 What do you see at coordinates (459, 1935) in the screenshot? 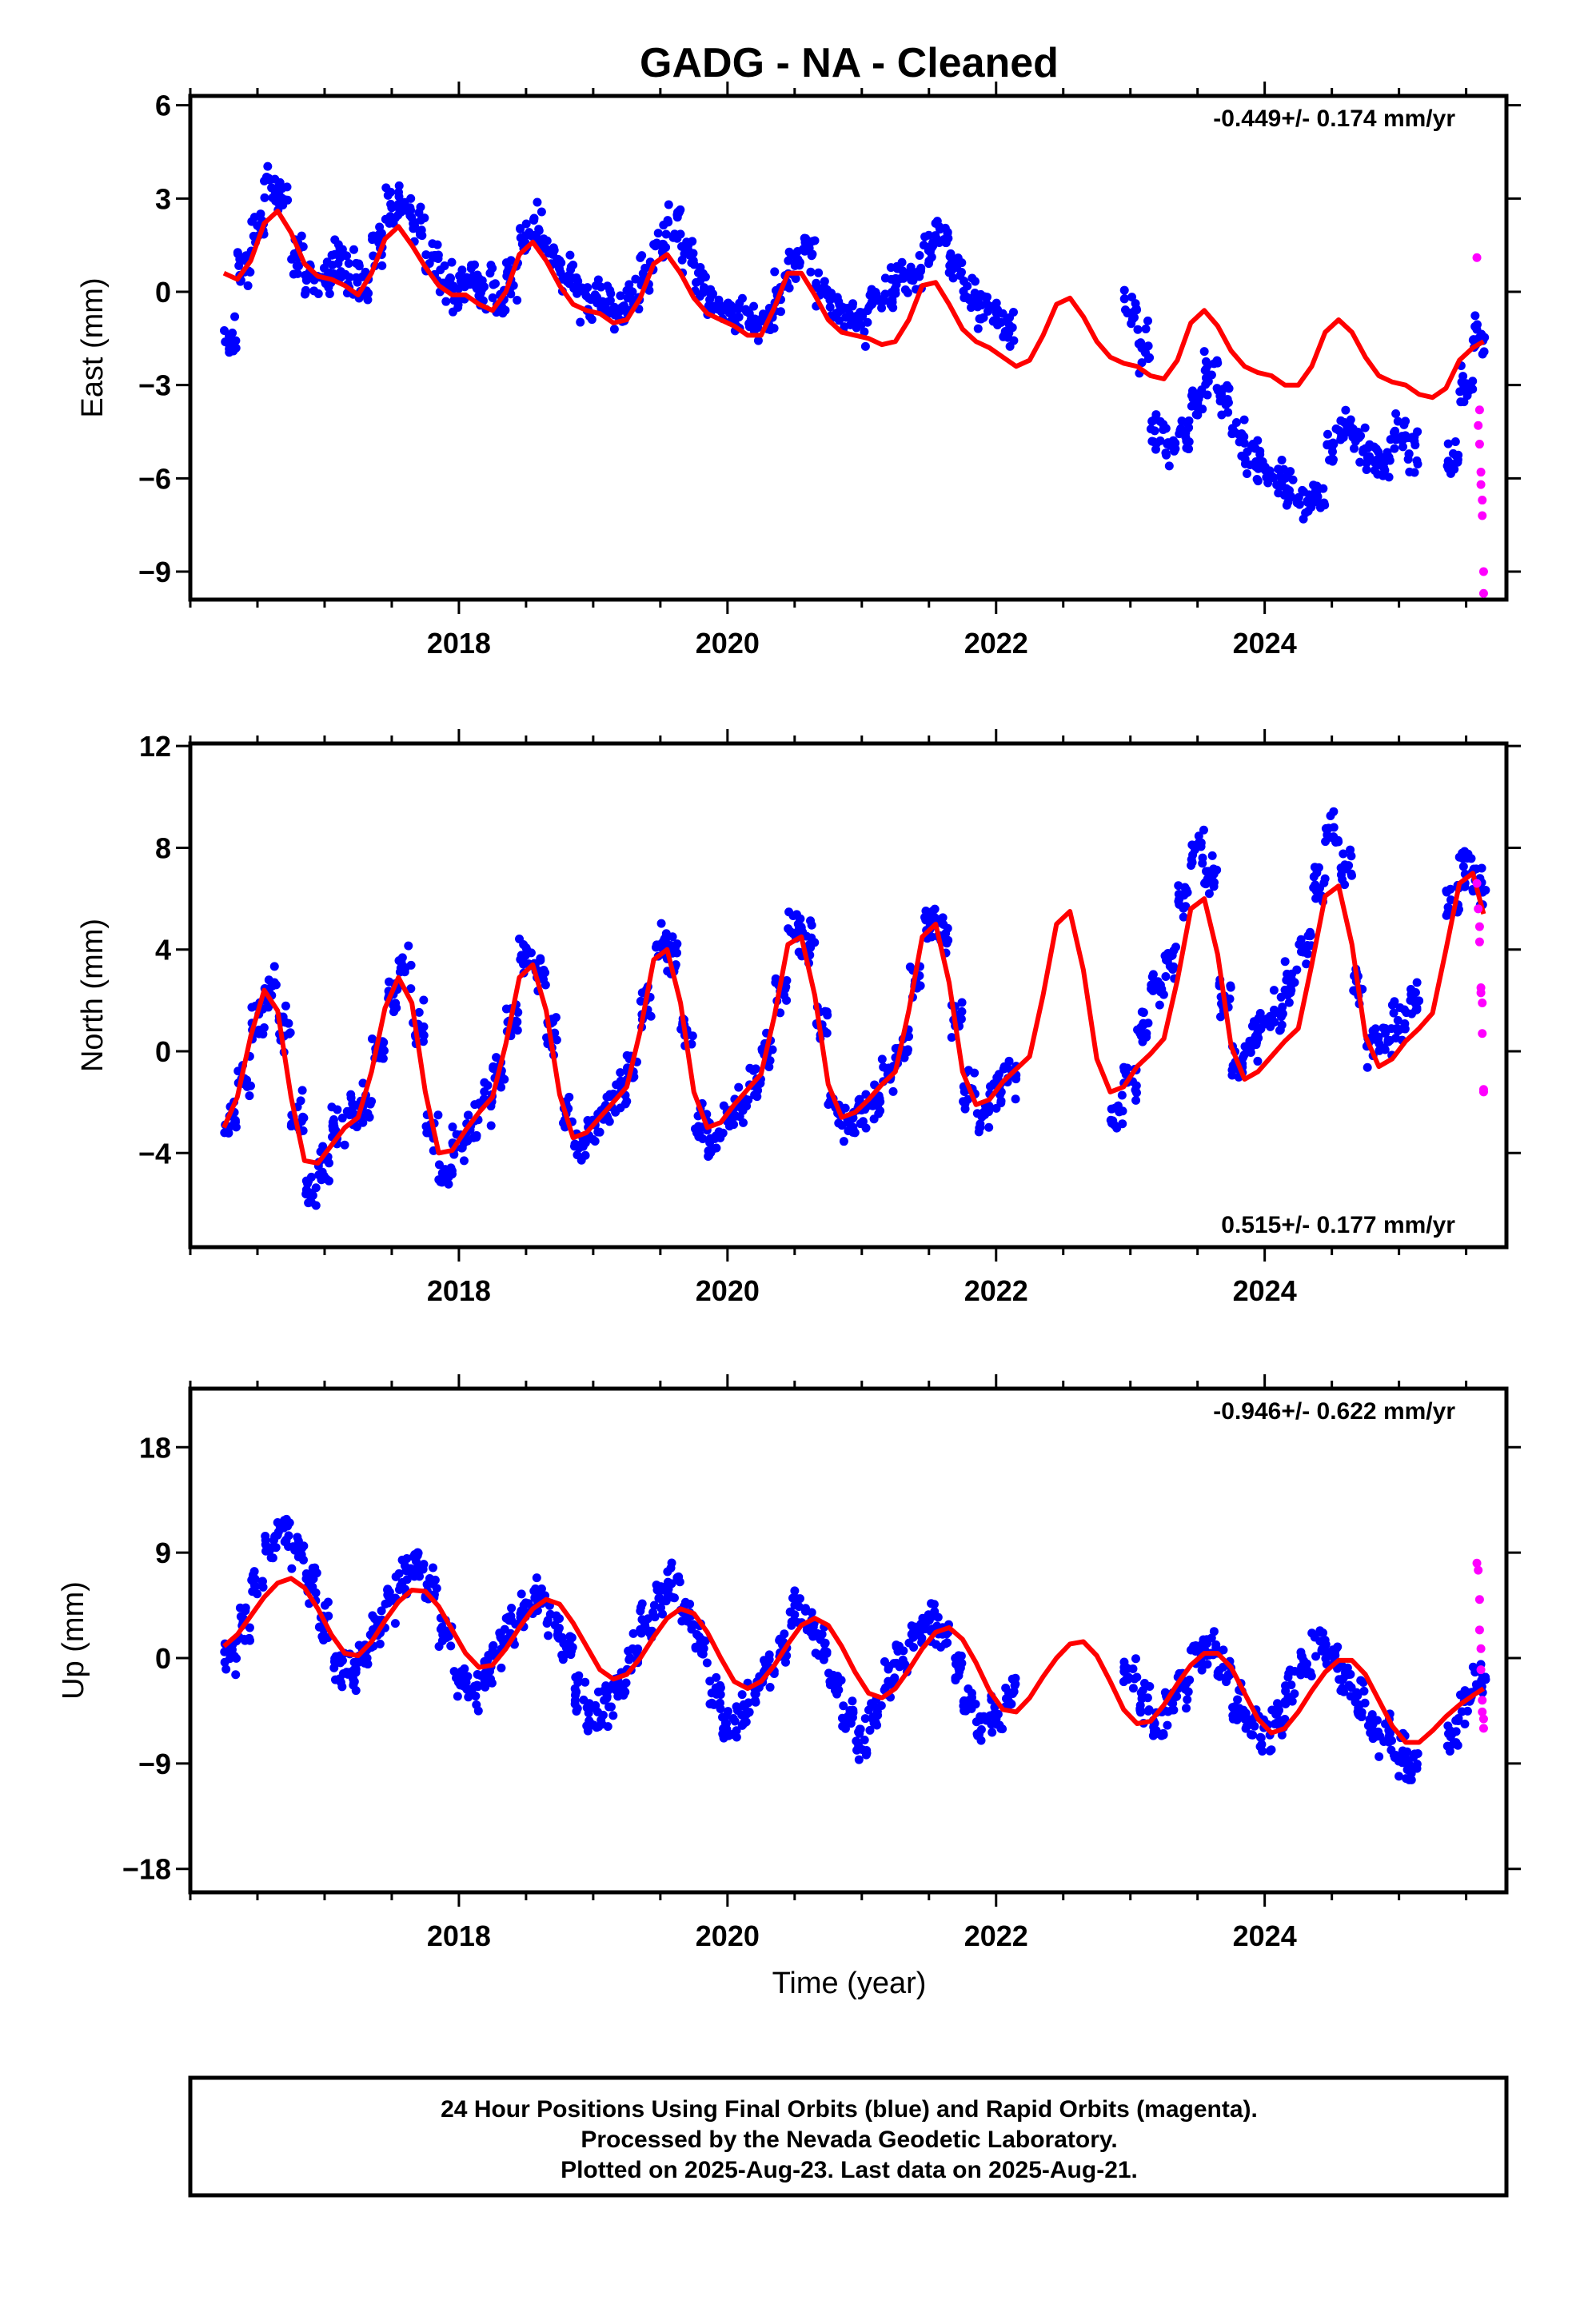
I see `up-x-tick-label: 2018` at bounding box center [459, 1935].